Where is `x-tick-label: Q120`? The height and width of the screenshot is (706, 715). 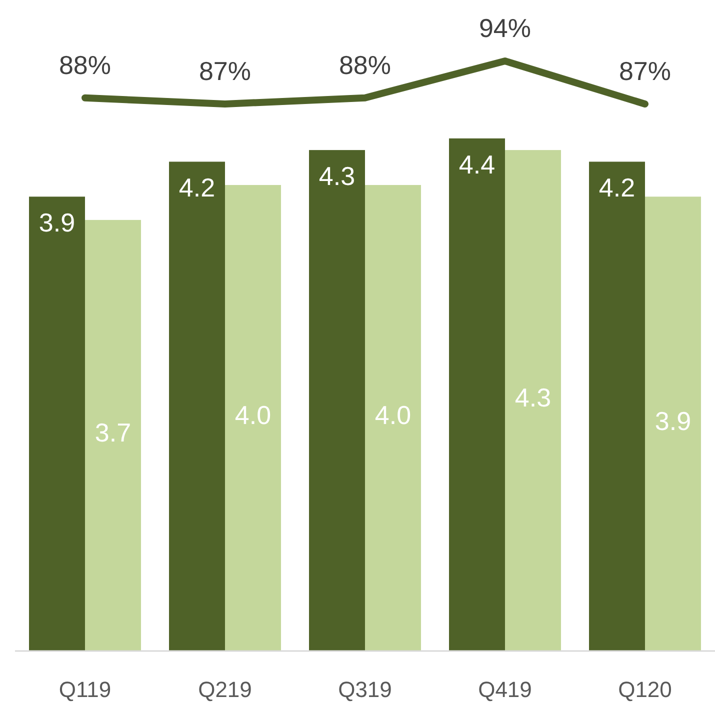 x-tick-label: Q120 is located at coordinates (645, 689).